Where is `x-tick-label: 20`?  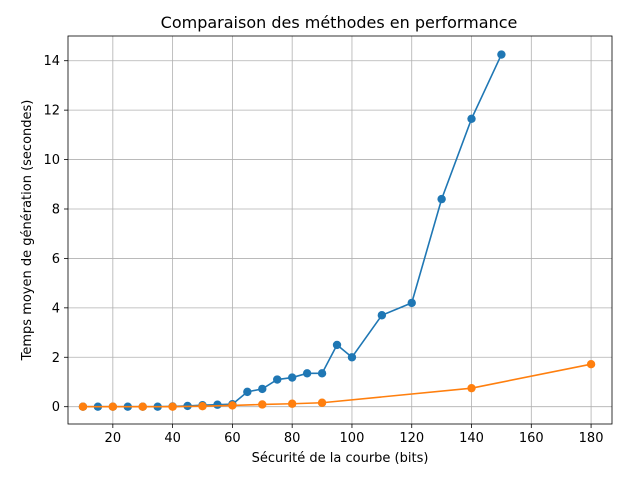
x-tick-label: 20 is located at coordinates (113, 438).